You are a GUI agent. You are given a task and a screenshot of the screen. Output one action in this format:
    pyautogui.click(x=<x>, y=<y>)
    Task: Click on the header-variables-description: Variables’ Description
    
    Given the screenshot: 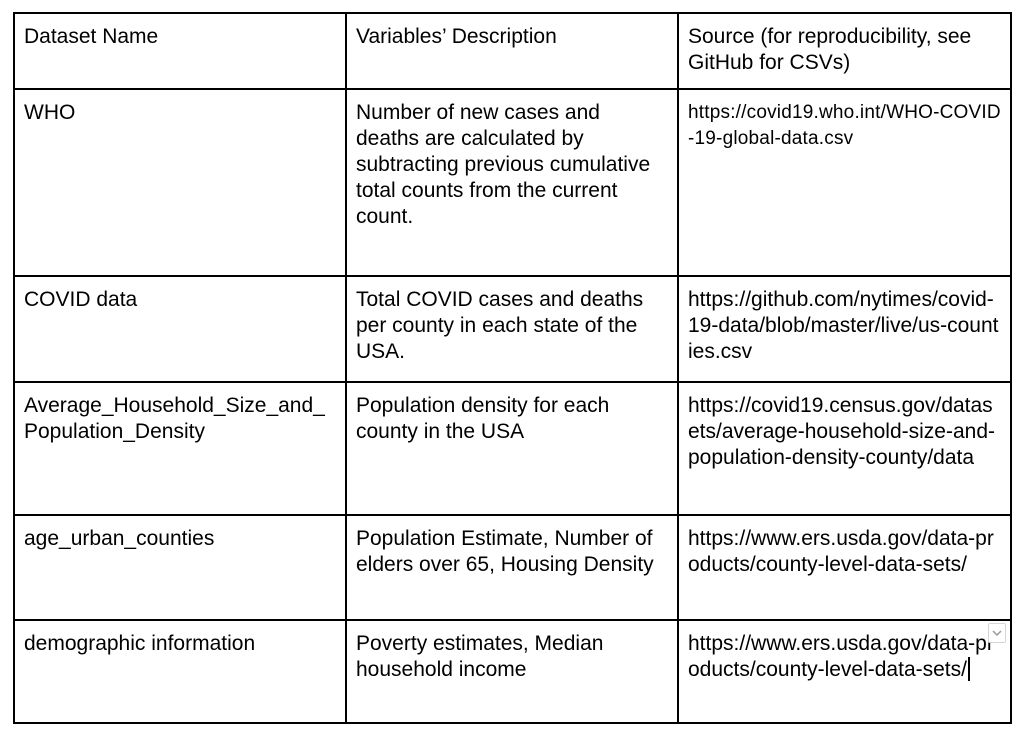 What is the action you would take?
    pyautogui.click(x=512, y=51)
    